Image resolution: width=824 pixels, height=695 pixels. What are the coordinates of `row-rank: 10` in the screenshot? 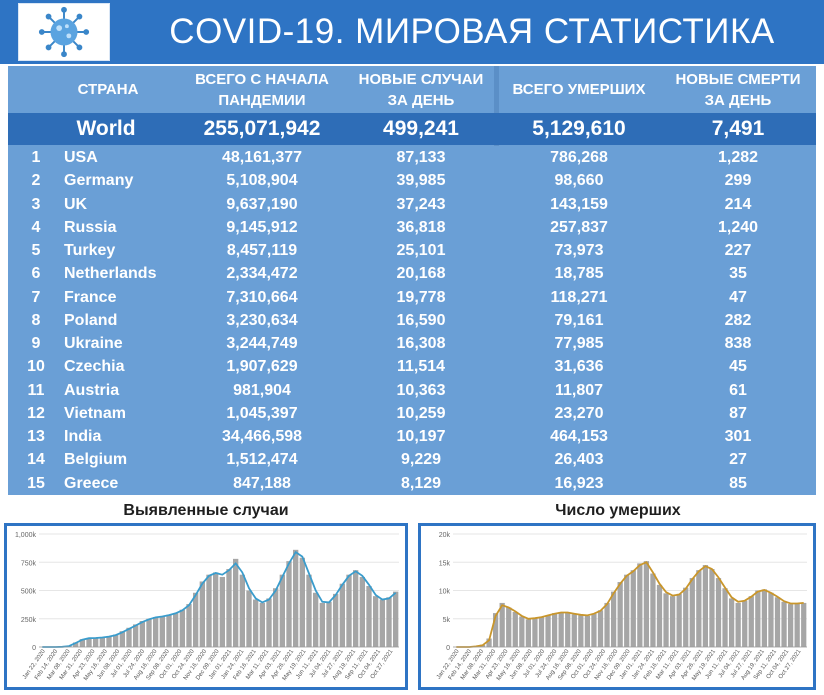 It's located at (36, 367).